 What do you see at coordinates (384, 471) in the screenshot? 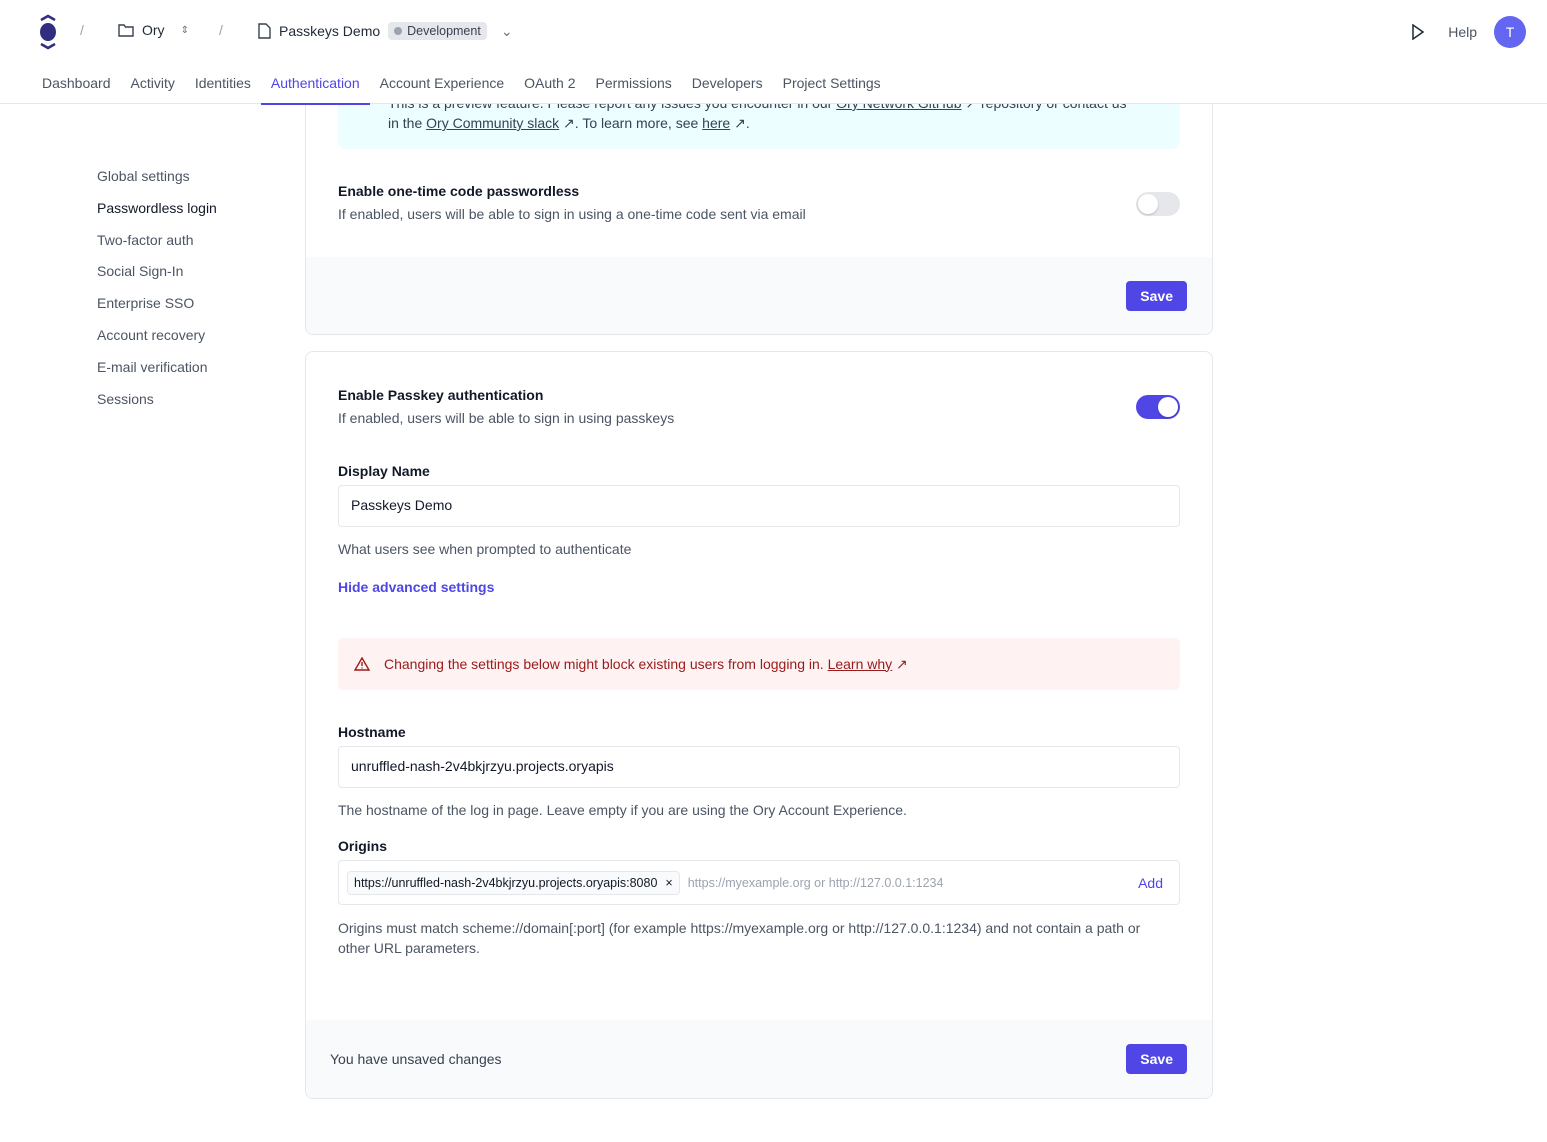
I see `display-name-label: Display Name` at bounding box center [384, 471].